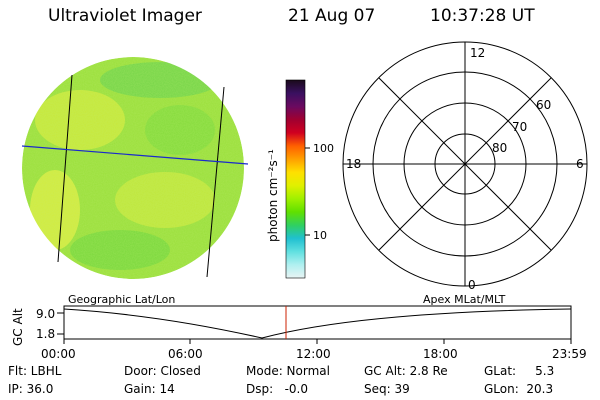  What do you see at coordinates (580, 164) in the screenshot?
I see `mlt-label-right: 6` at bounding box center [580, 164].